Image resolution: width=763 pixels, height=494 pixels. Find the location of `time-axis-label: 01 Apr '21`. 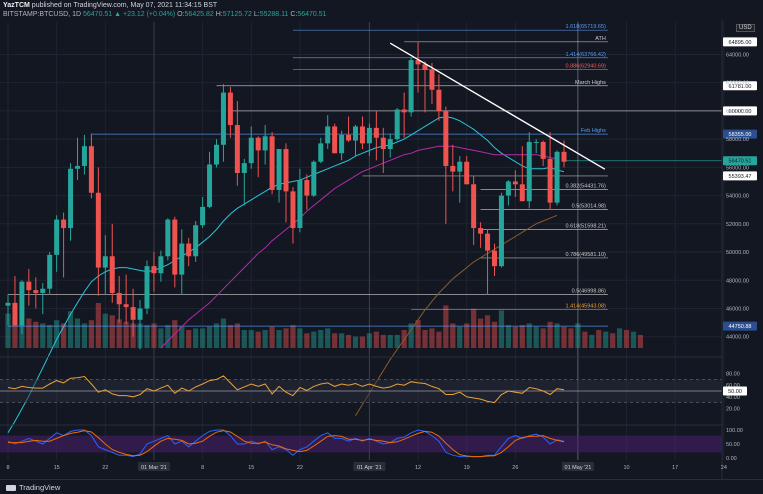

time-axis-label: 01 Apr '21 is located at coordinates (369, 468).